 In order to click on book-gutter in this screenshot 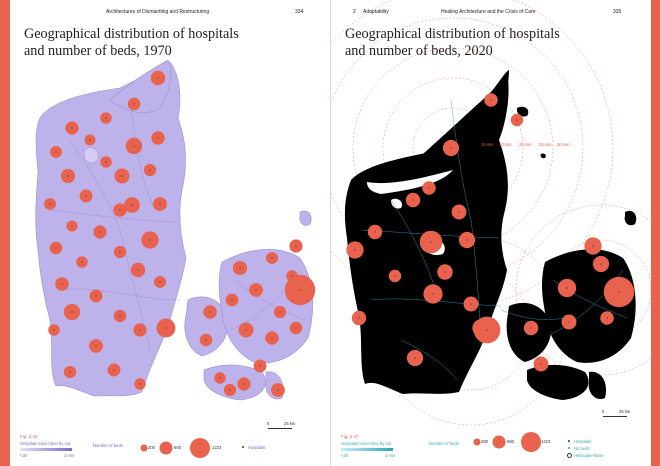, I will do `click(330, 233)`.